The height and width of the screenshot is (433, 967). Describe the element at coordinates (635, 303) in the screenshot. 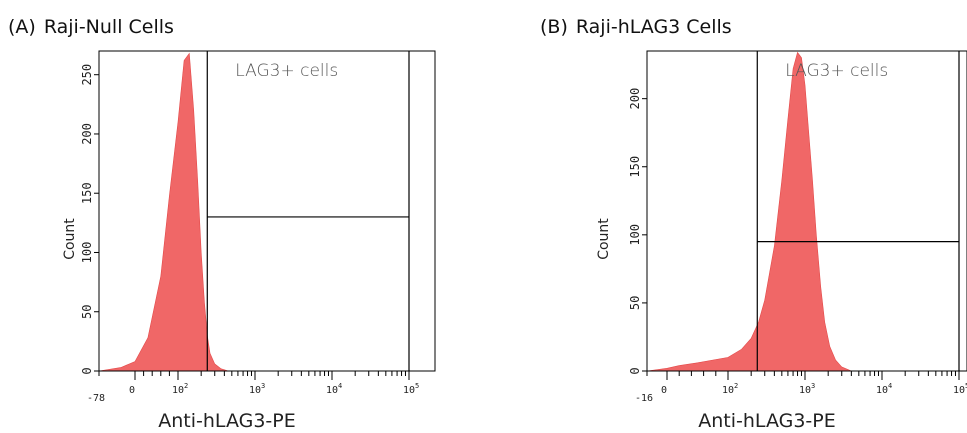

I see `panel-b-ytick-label: 50` at that location.